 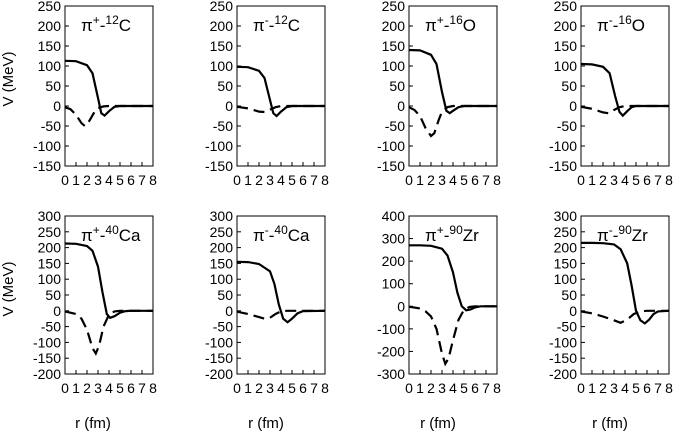 I want to click on panel-label: π+-90Zr, so click(x=452, y=234).